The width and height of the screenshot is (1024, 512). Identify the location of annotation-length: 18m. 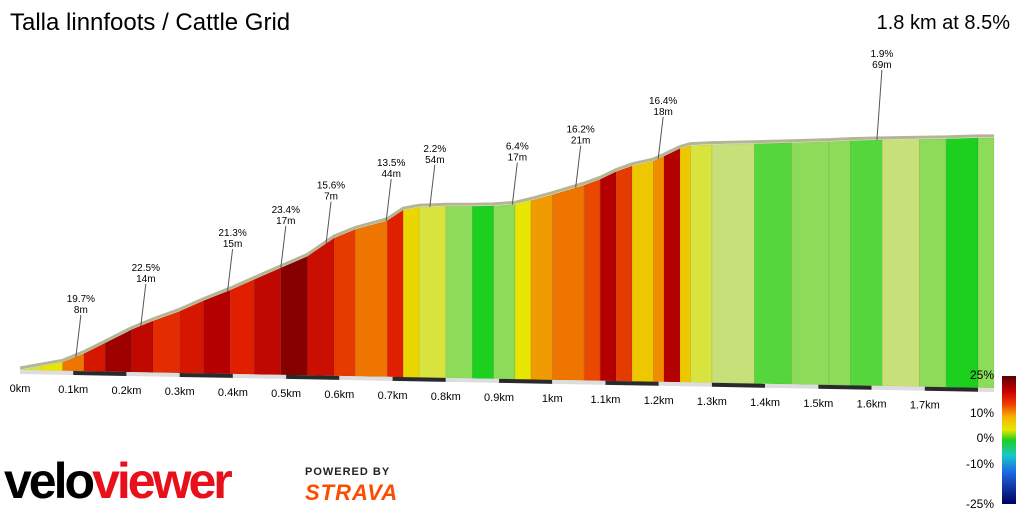
(662, 112).